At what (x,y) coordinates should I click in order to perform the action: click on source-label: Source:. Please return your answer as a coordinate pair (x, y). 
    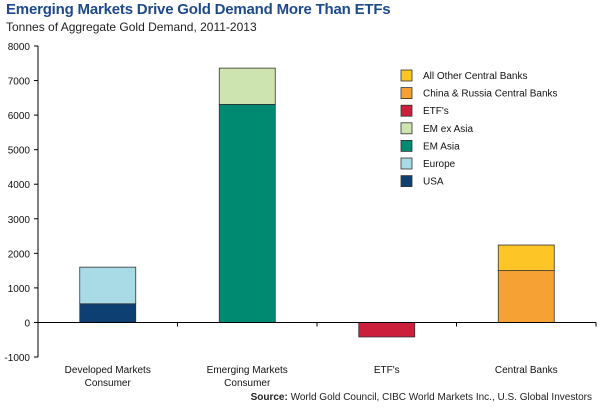
    Looking at the image, I should click on (269, 397).